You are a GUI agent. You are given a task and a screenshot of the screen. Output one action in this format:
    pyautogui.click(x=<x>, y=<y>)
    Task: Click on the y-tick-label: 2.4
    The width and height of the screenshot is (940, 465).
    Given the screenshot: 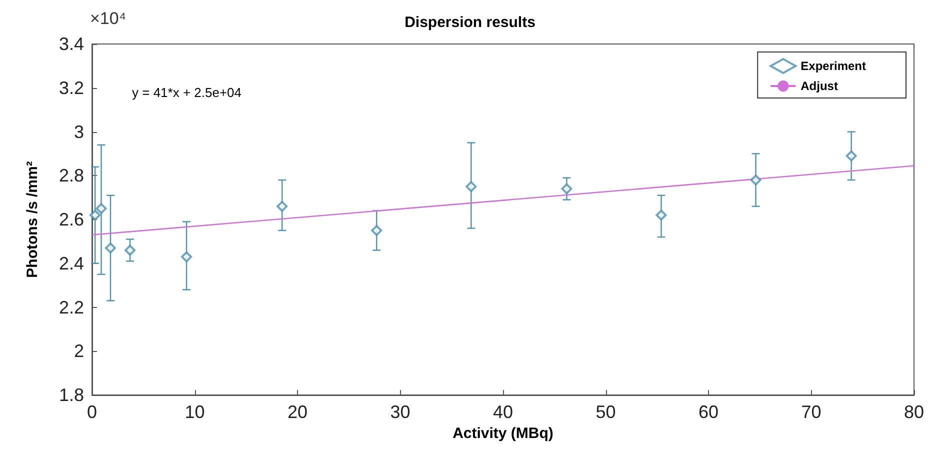 What is the action you would take?
    pyautogui.click(x=71, y=263)
    